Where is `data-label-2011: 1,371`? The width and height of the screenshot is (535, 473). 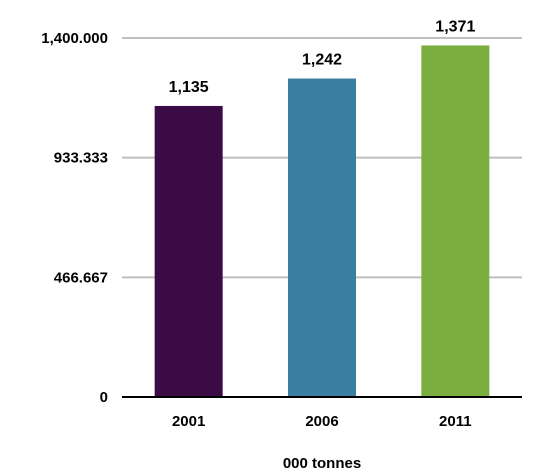
data-label-2011: 1,371 is located at coordinates (455, 26).